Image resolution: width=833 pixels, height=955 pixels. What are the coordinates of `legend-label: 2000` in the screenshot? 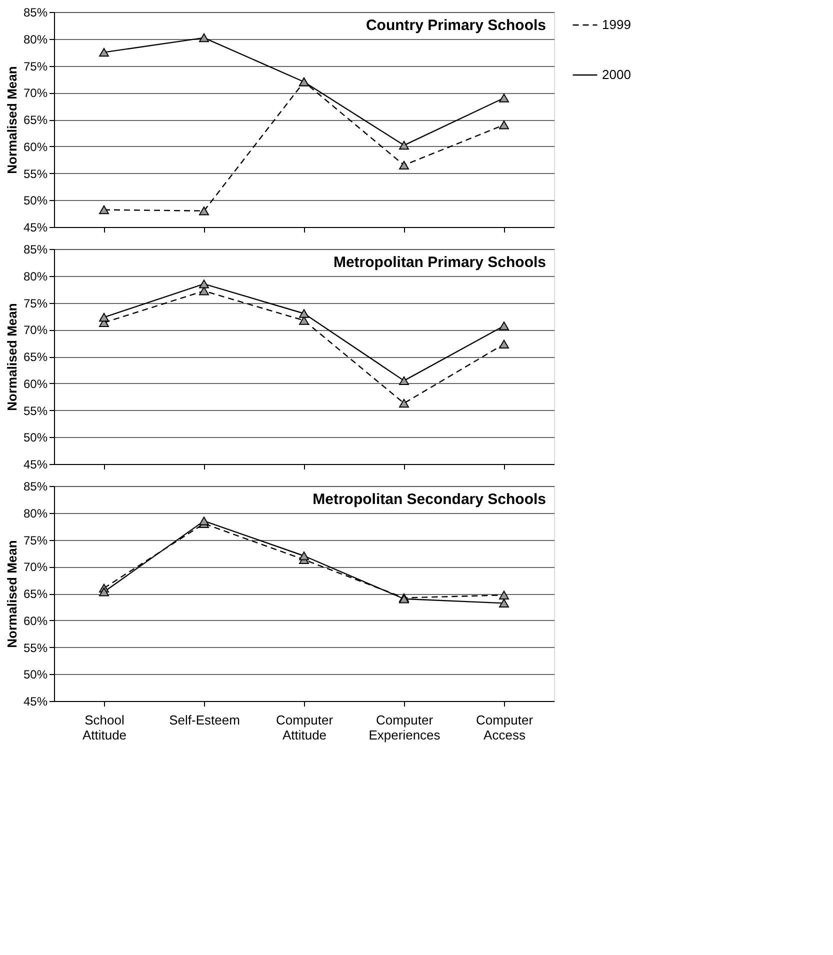 It's located at (616, 74).